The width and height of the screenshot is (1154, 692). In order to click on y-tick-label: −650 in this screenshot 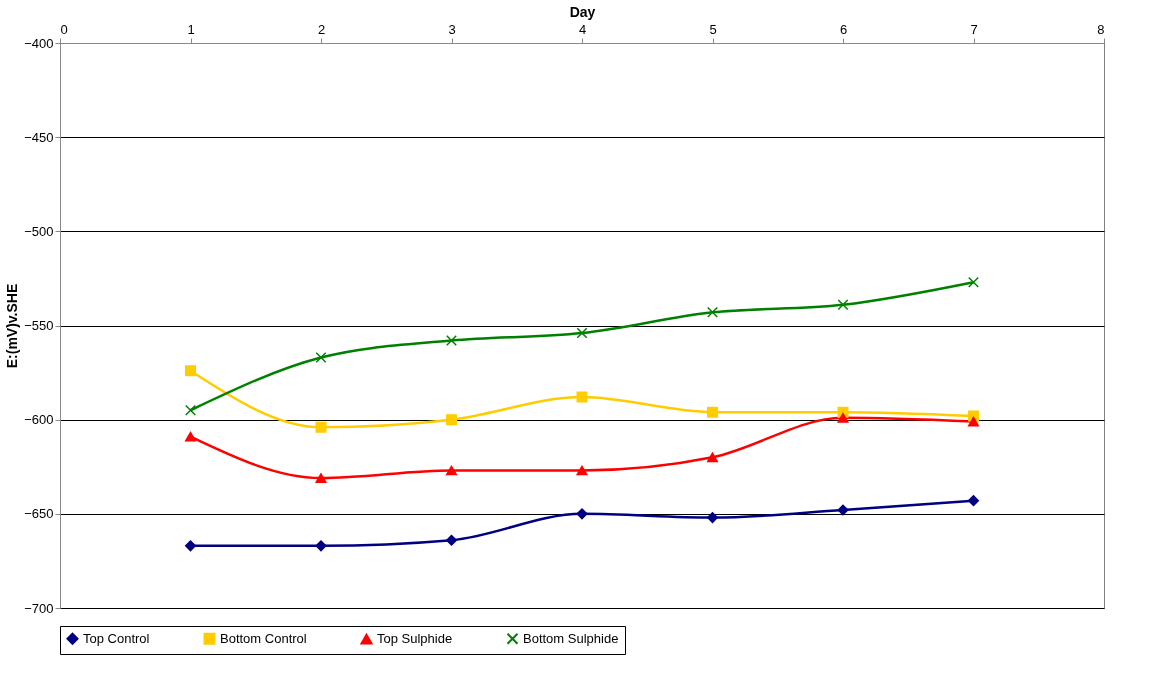, I will do `click(39, 514)`.